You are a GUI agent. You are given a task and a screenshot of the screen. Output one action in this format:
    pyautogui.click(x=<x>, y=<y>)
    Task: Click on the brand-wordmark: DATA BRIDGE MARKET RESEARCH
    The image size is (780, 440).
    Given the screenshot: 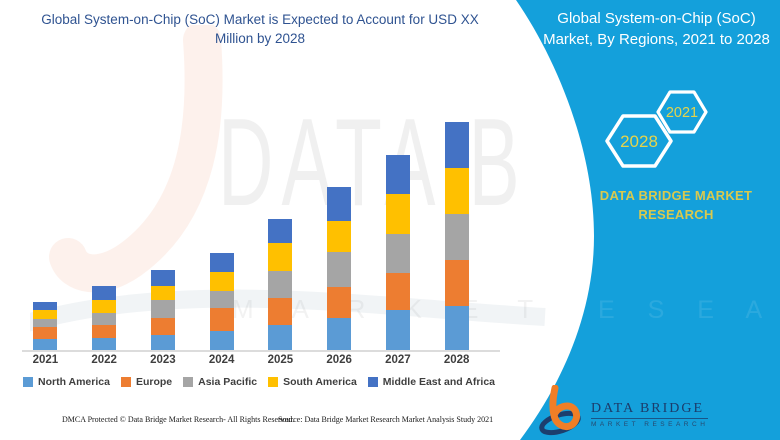 What is the action you would take?
    pyautogui.click(x=676, y=205)
    